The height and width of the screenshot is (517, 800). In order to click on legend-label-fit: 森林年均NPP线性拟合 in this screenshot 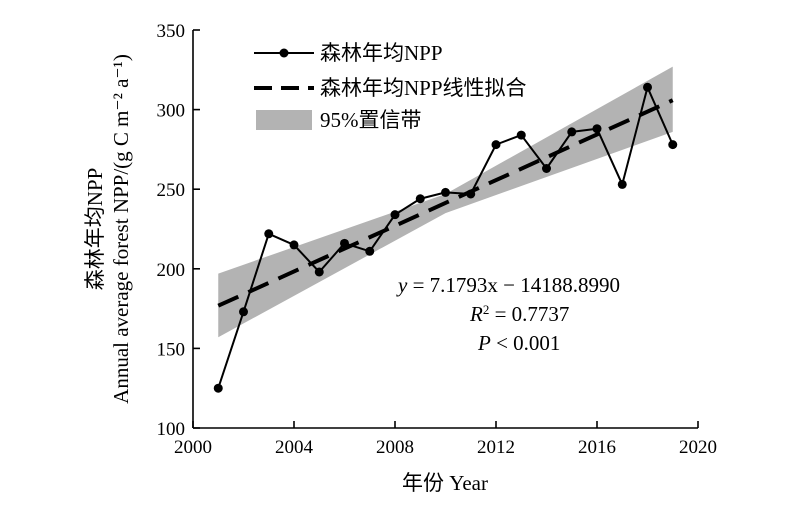, I will do `click(423, 88)`.